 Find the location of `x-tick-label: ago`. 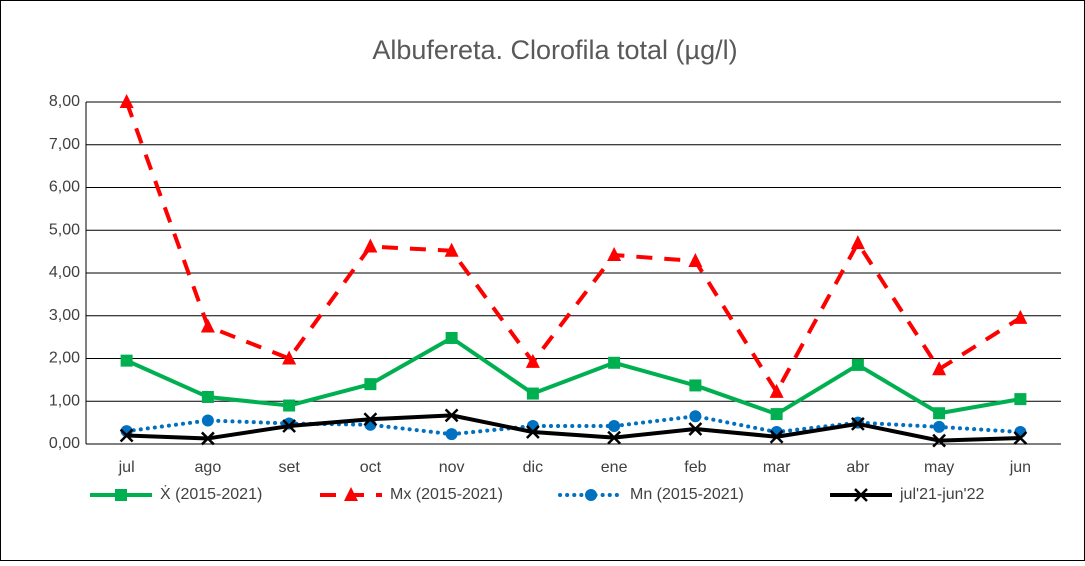

x-tick-label: ago is located at coordinates (208, 467).